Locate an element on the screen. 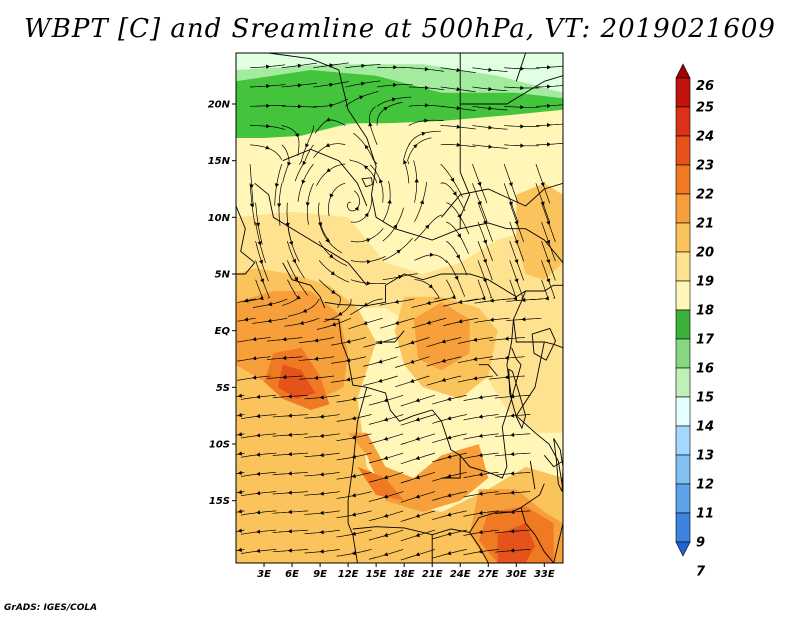 The width and height of the screenshot is (800, 618). colorbar-label: 22 is located at coordinates (705, 195).